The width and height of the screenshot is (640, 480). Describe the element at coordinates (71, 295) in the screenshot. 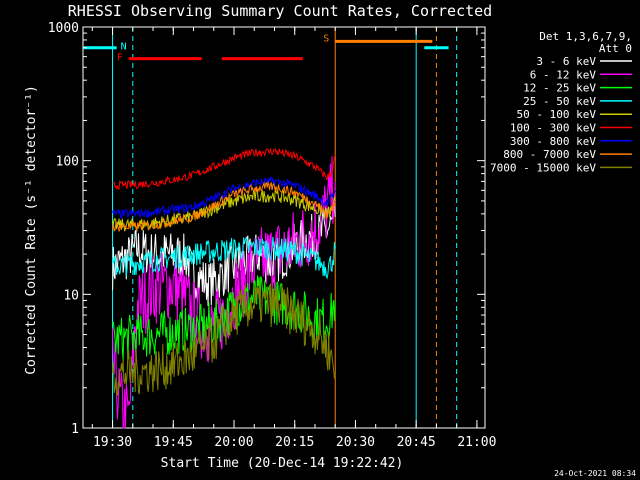

I see `y-tick-label-1: 10` at that location.